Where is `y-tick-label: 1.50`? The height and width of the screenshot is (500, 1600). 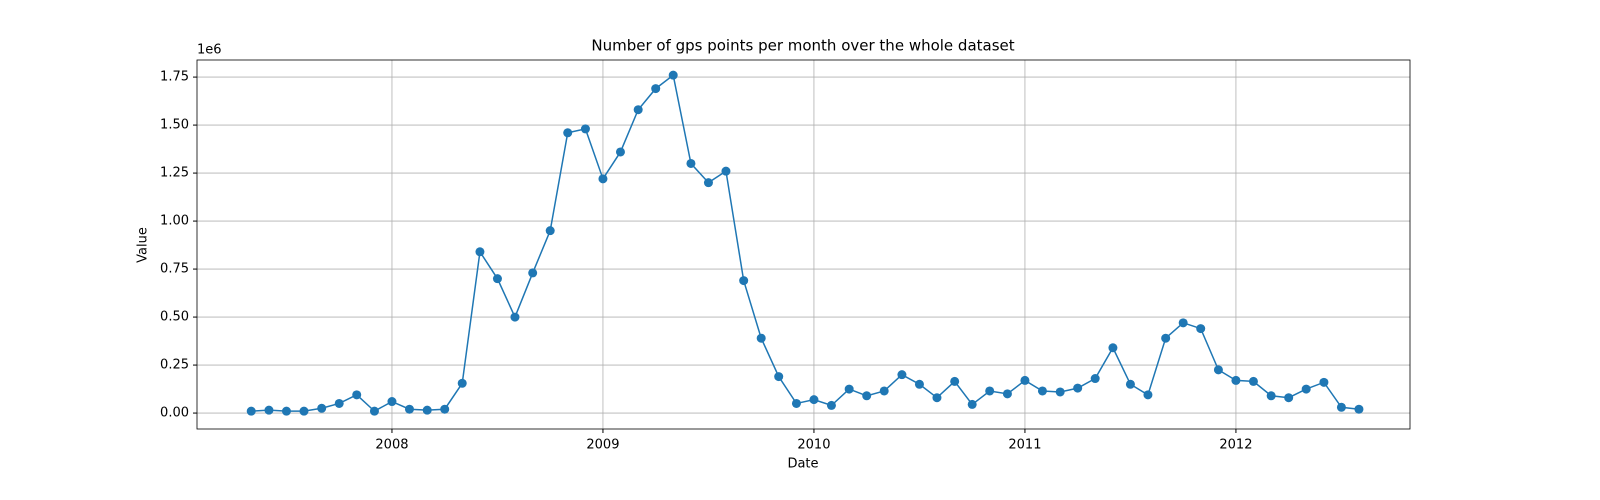 y-tick-label: 1.50 is located at coordinates (174, 125).